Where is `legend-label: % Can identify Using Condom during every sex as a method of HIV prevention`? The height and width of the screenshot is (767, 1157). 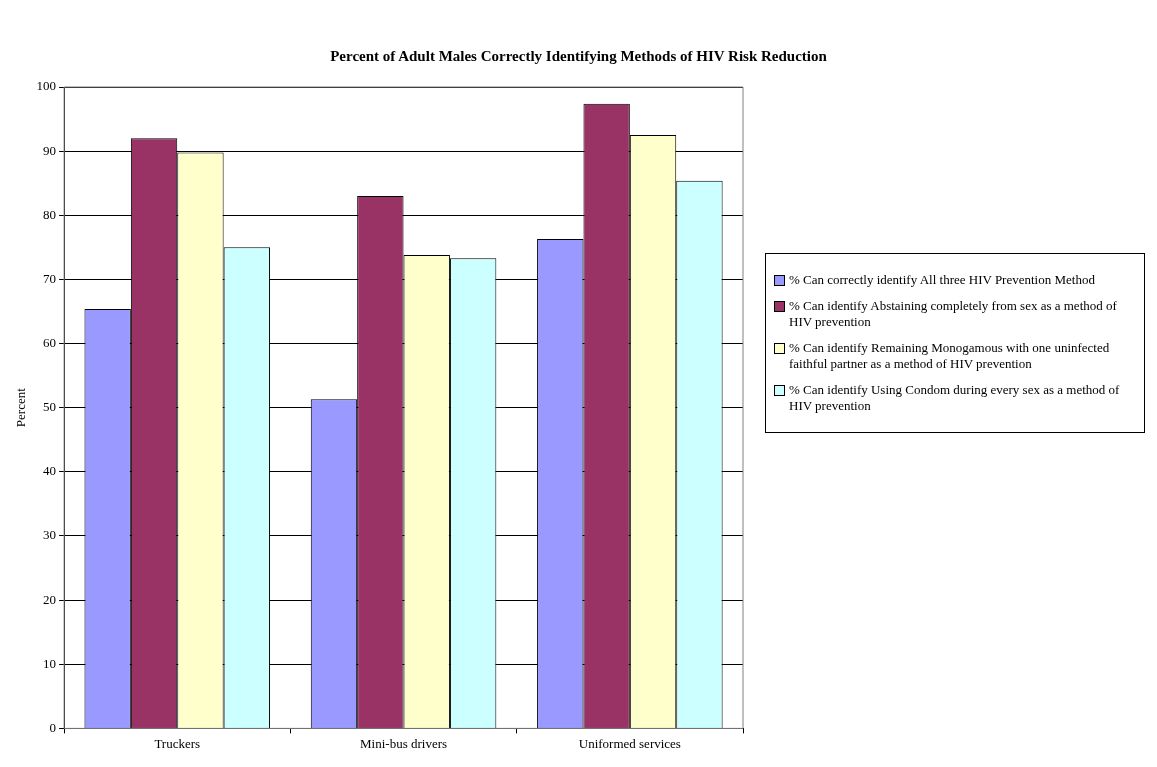 legend-label: % Can identify Using Condom during every sex as a method of HIV prevention is located at coordinates (955, 398).